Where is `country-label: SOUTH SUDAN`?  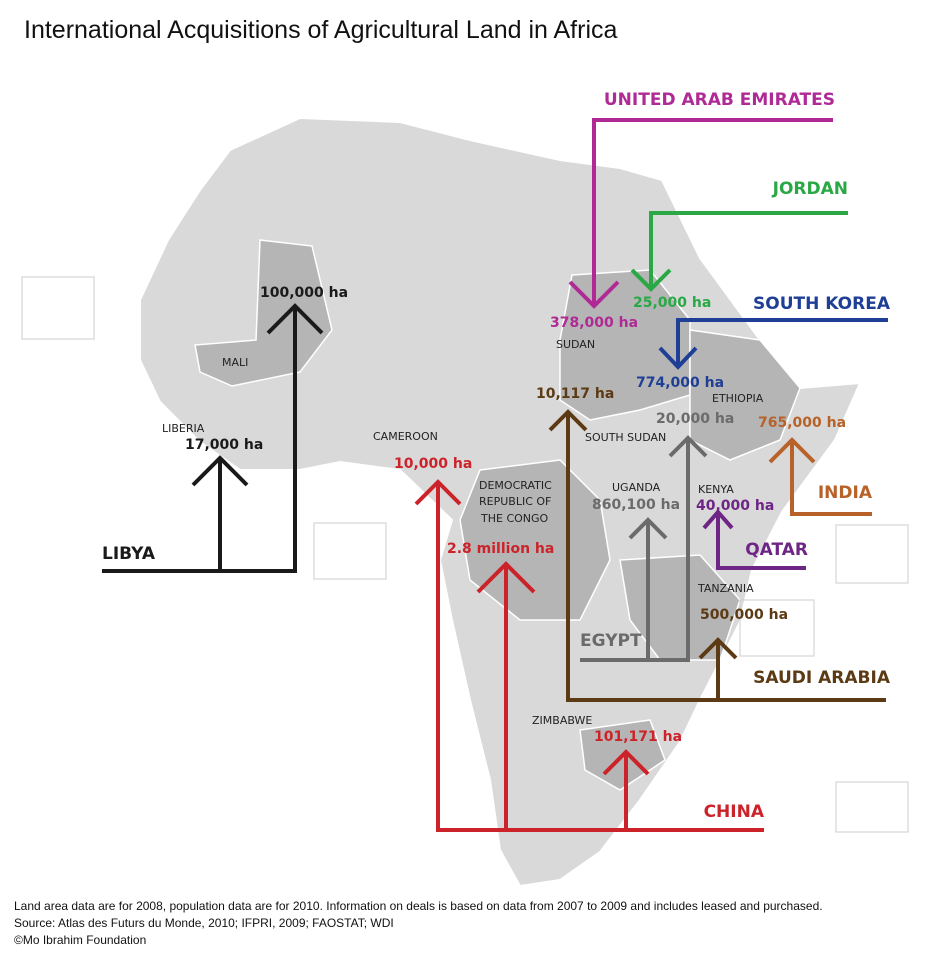 country-label: SOUTH SUDAN is located at coordinates (625, 437).